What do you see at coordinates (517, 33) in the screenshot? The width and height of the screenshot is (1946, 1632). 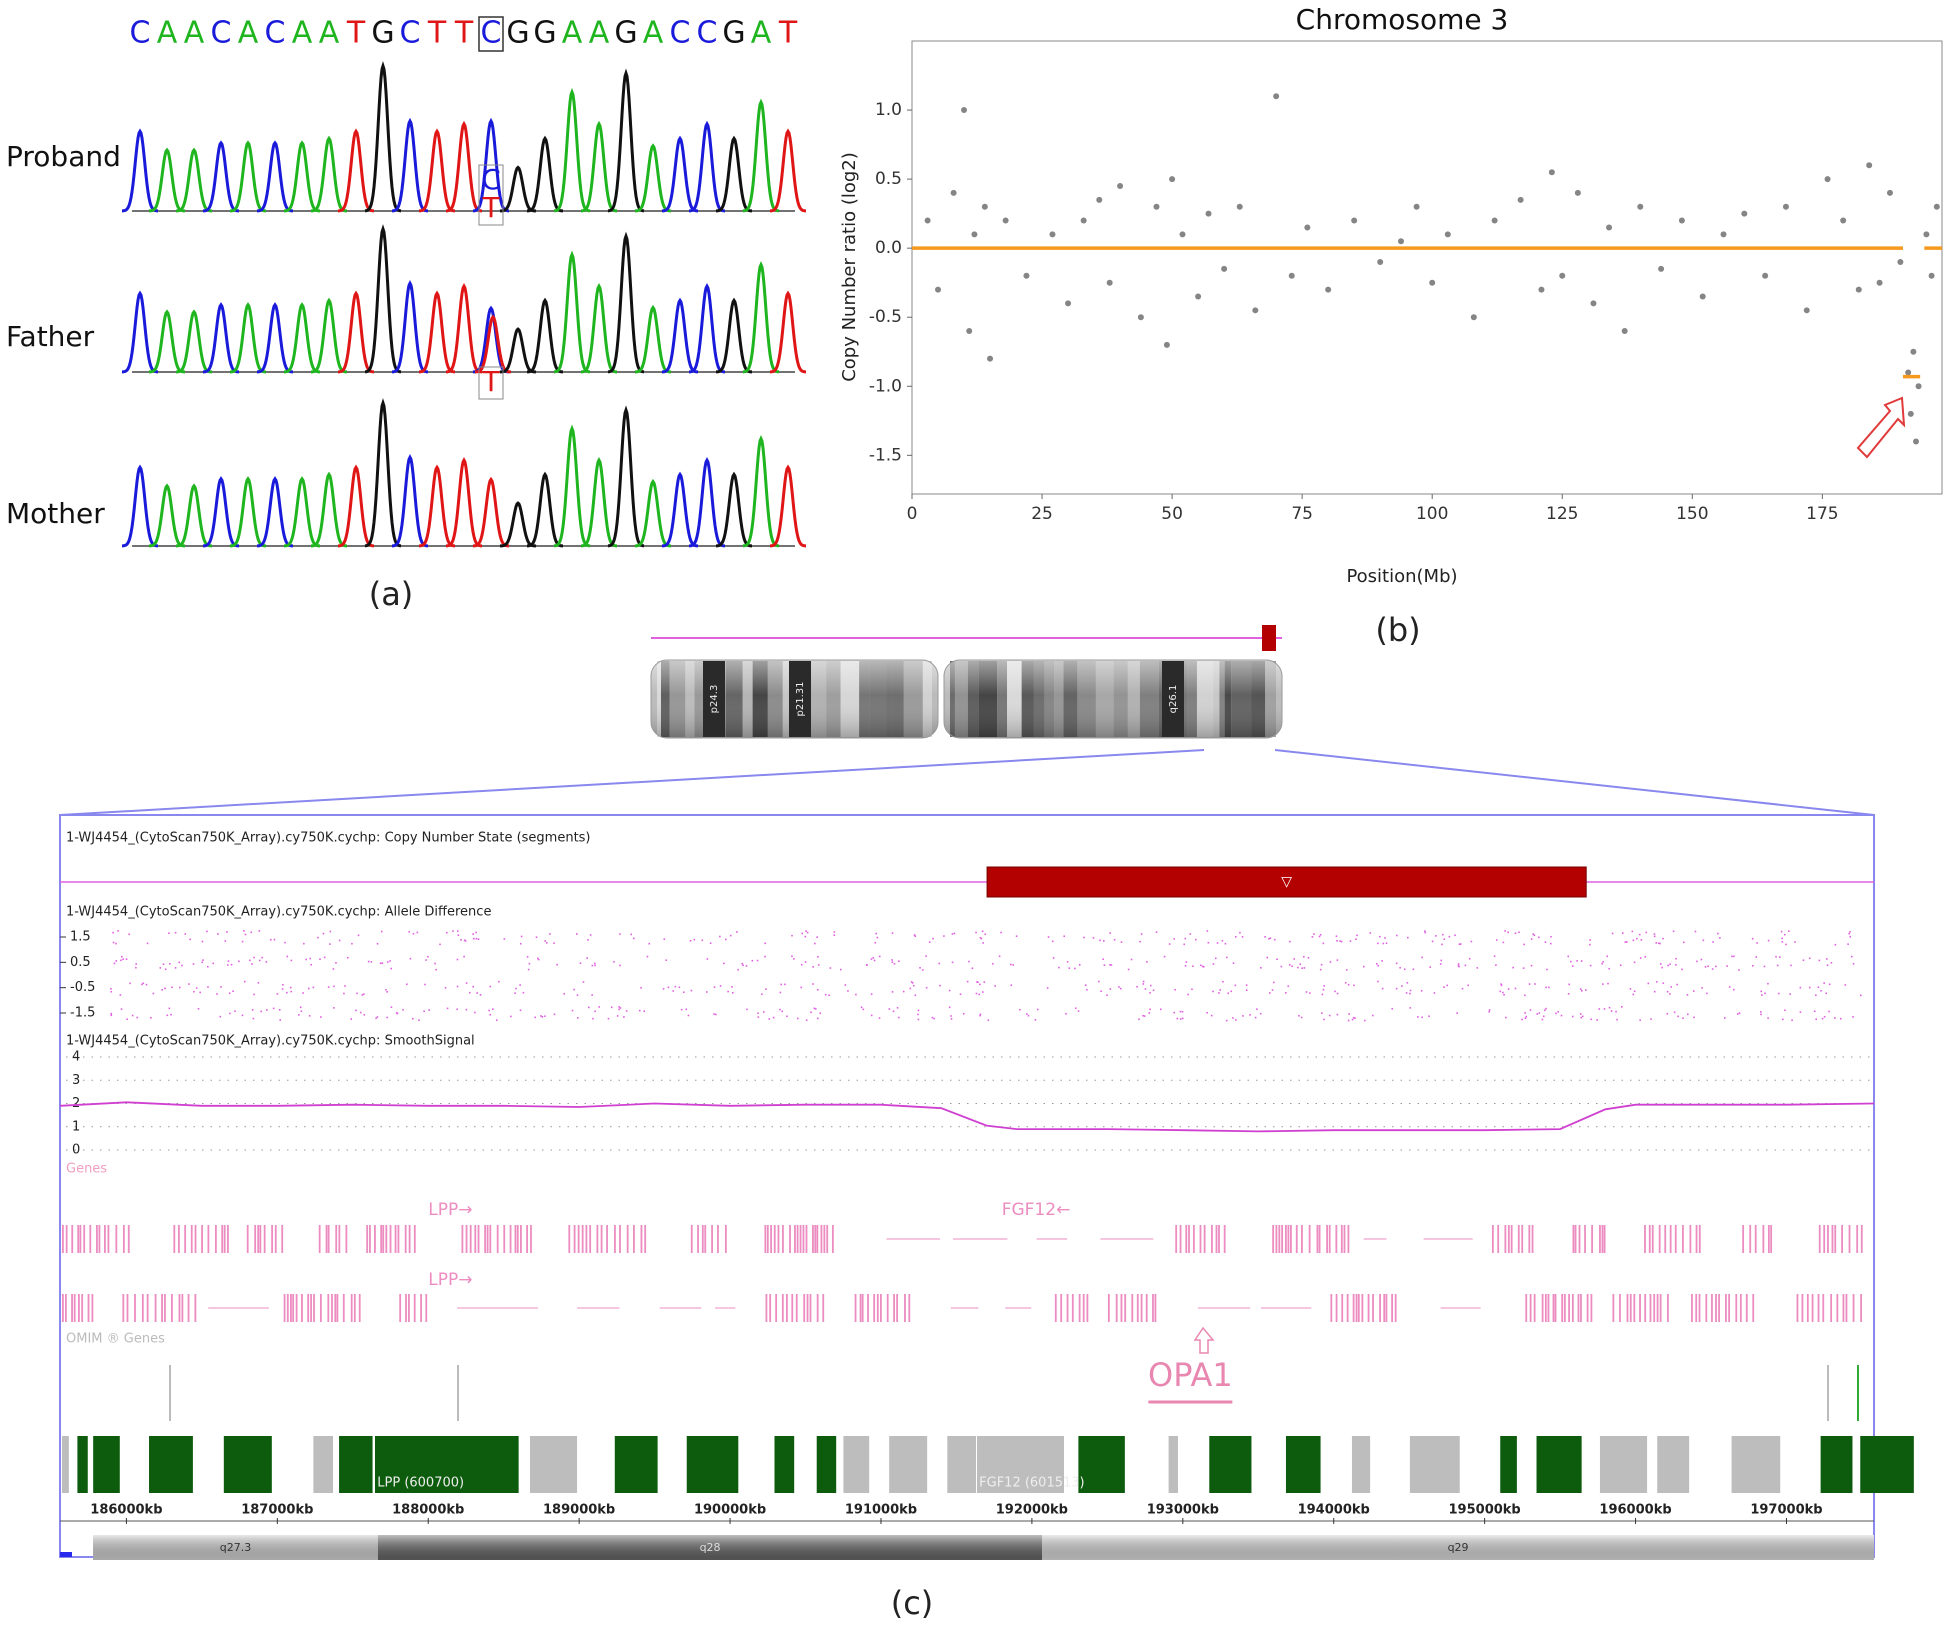 I see `sequence-letter: G` at bounding box center [517, 33].